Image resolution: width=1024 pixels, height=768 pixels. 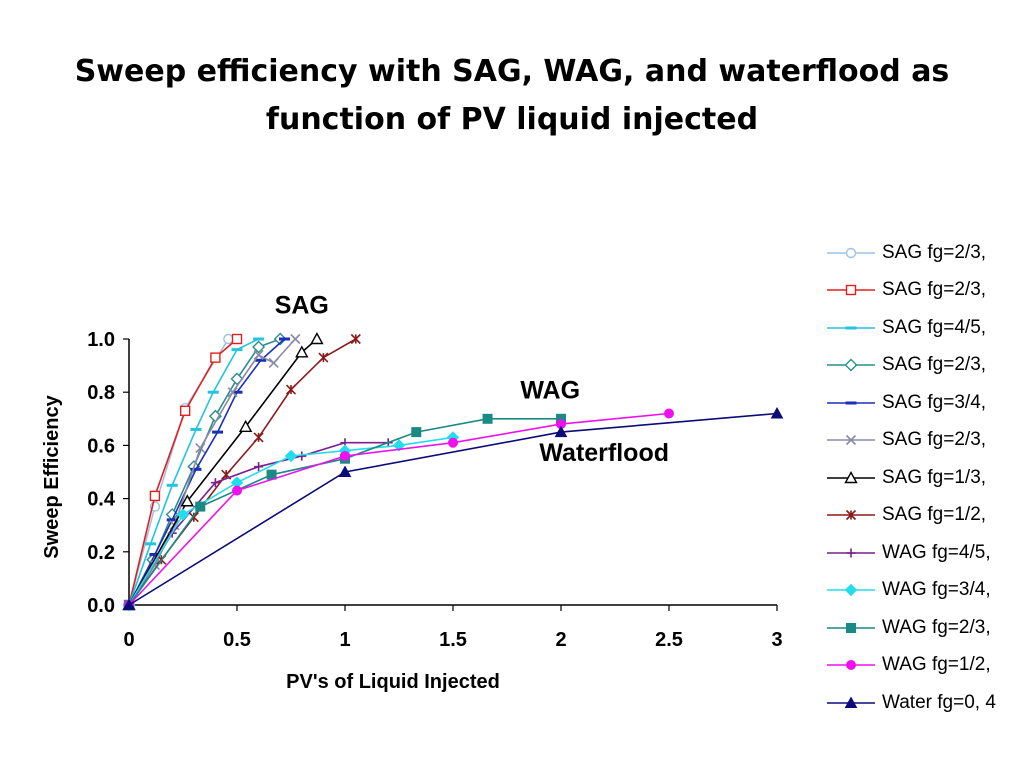 I want to click on legend-item: WAG fg=2/3,, so click(x=925, y=628).